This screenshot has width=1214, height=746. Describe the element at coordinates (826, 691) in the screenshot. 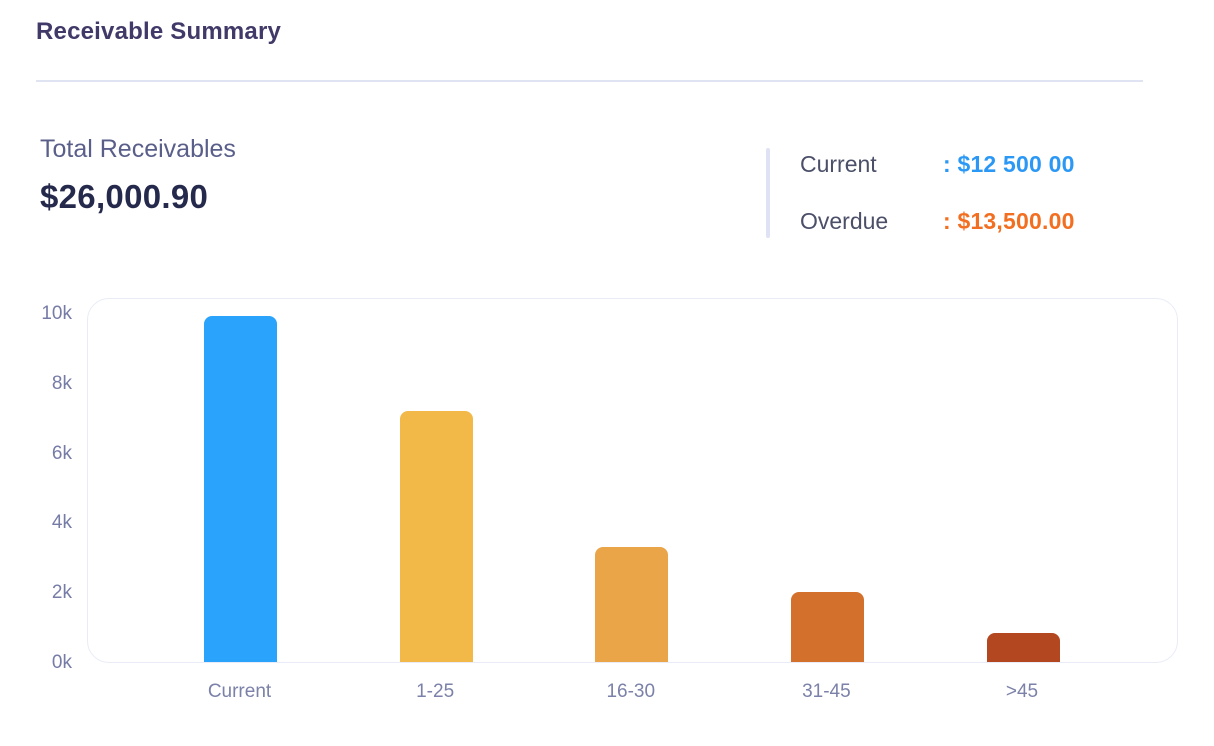

I see `x-axis-label-31-45: 31-45` at that location.